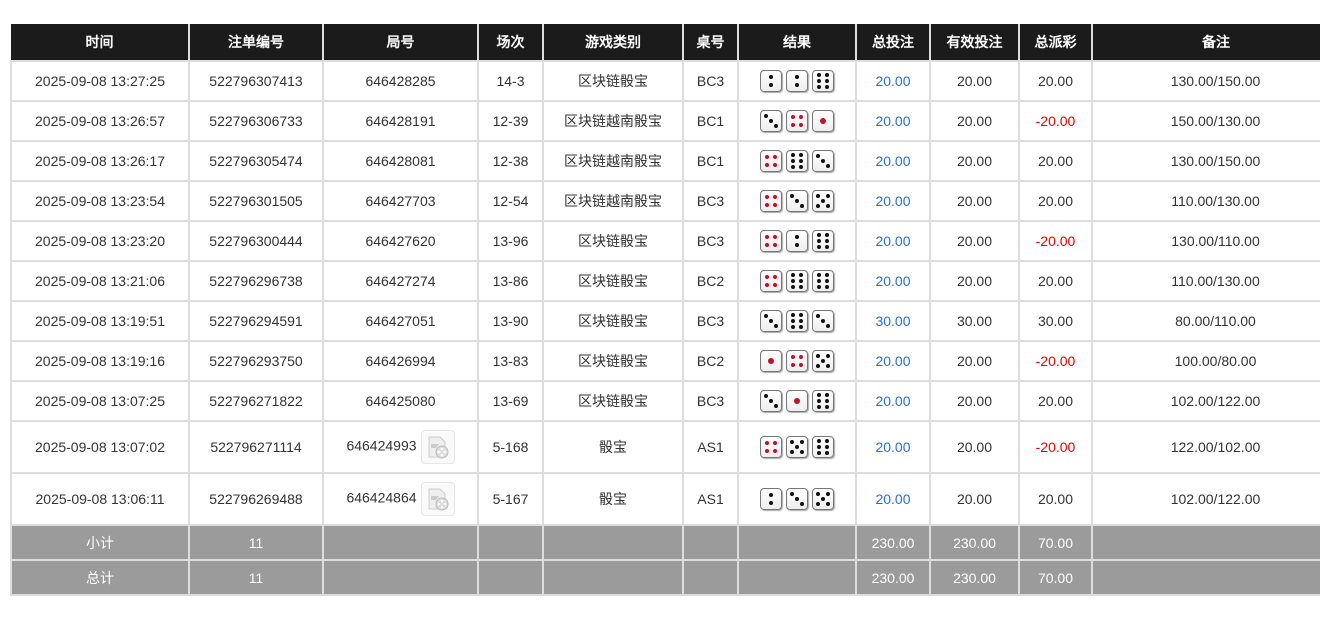 Image resolution: width=1320 pixels, height=629 pixels. Describe the element at coordinates (1205, 281) in the screenshot. I see `note-cell: 110.00/130.00` at that location.